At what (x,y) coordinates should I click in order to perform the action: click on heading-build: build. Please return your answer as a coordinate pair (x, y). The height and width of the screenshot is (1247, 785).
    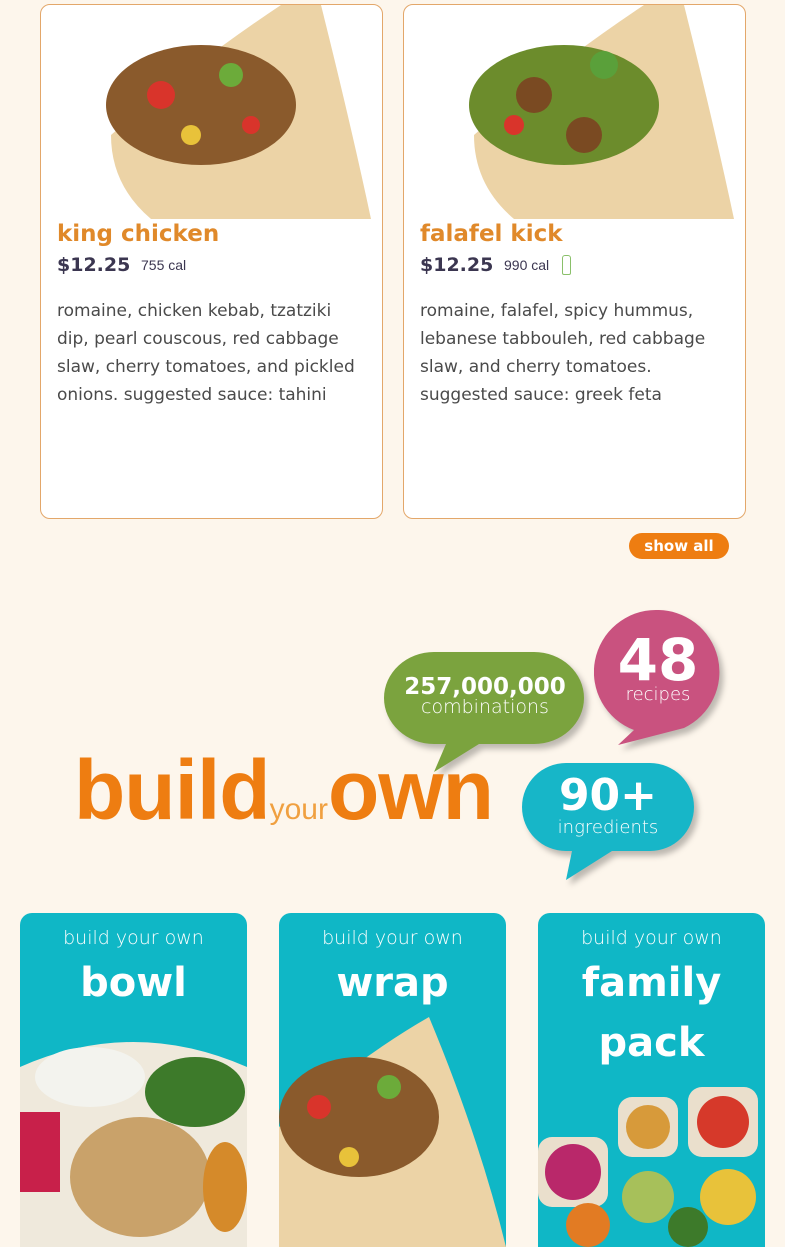
    Looking at the image, I should click on (172, 790).